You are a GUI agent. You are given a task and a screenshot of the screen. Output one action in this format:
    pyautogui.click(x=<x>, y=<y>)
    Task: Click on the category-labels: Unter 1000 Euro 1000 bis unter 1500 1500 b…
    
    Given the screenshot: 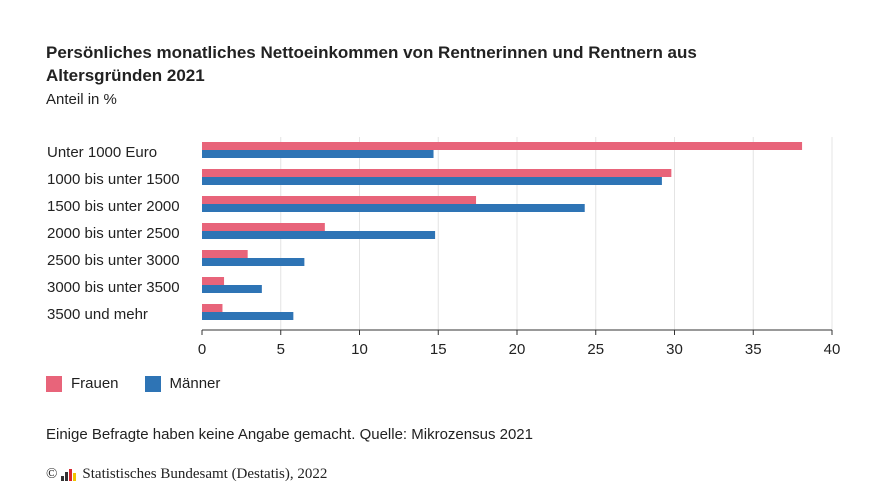 What is the action you would take?
    pyautogui.click(x=113, y=233)
    